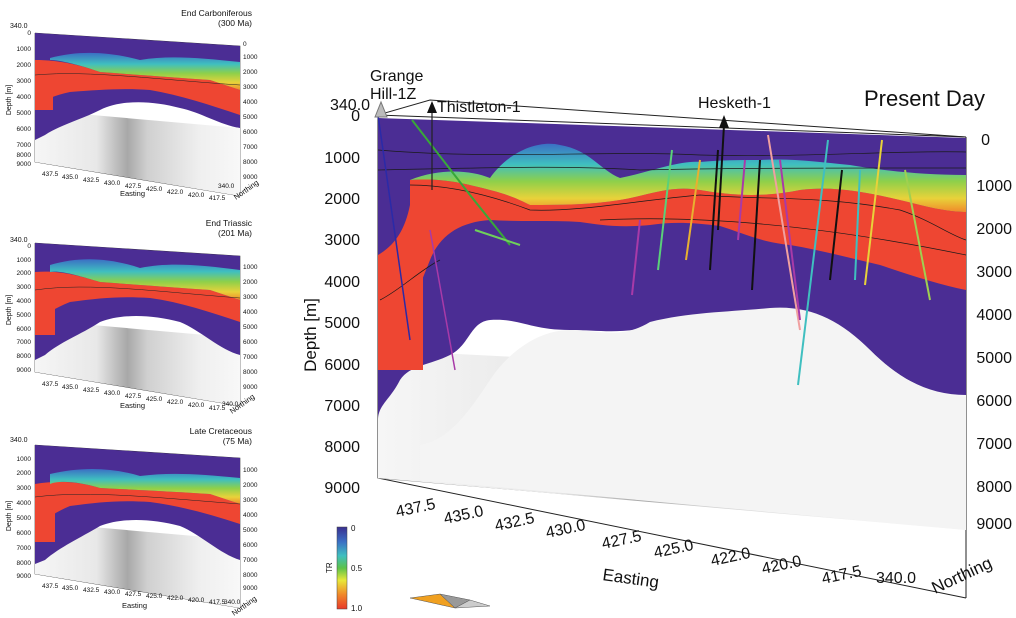 The image size is (1016, 618). I want to click on right-depth-tick: 5000, so click(994, 358).